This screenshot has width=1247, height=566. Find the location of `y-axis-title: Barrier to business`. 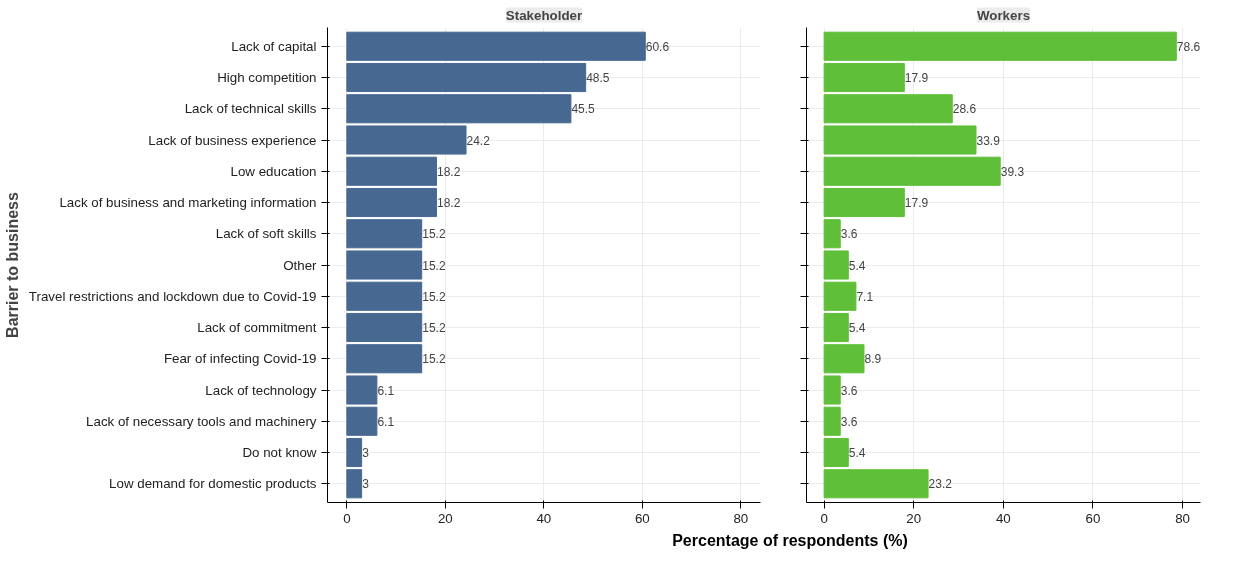

y-axis-title: Barrier to business is located at coordinates (12, 264).